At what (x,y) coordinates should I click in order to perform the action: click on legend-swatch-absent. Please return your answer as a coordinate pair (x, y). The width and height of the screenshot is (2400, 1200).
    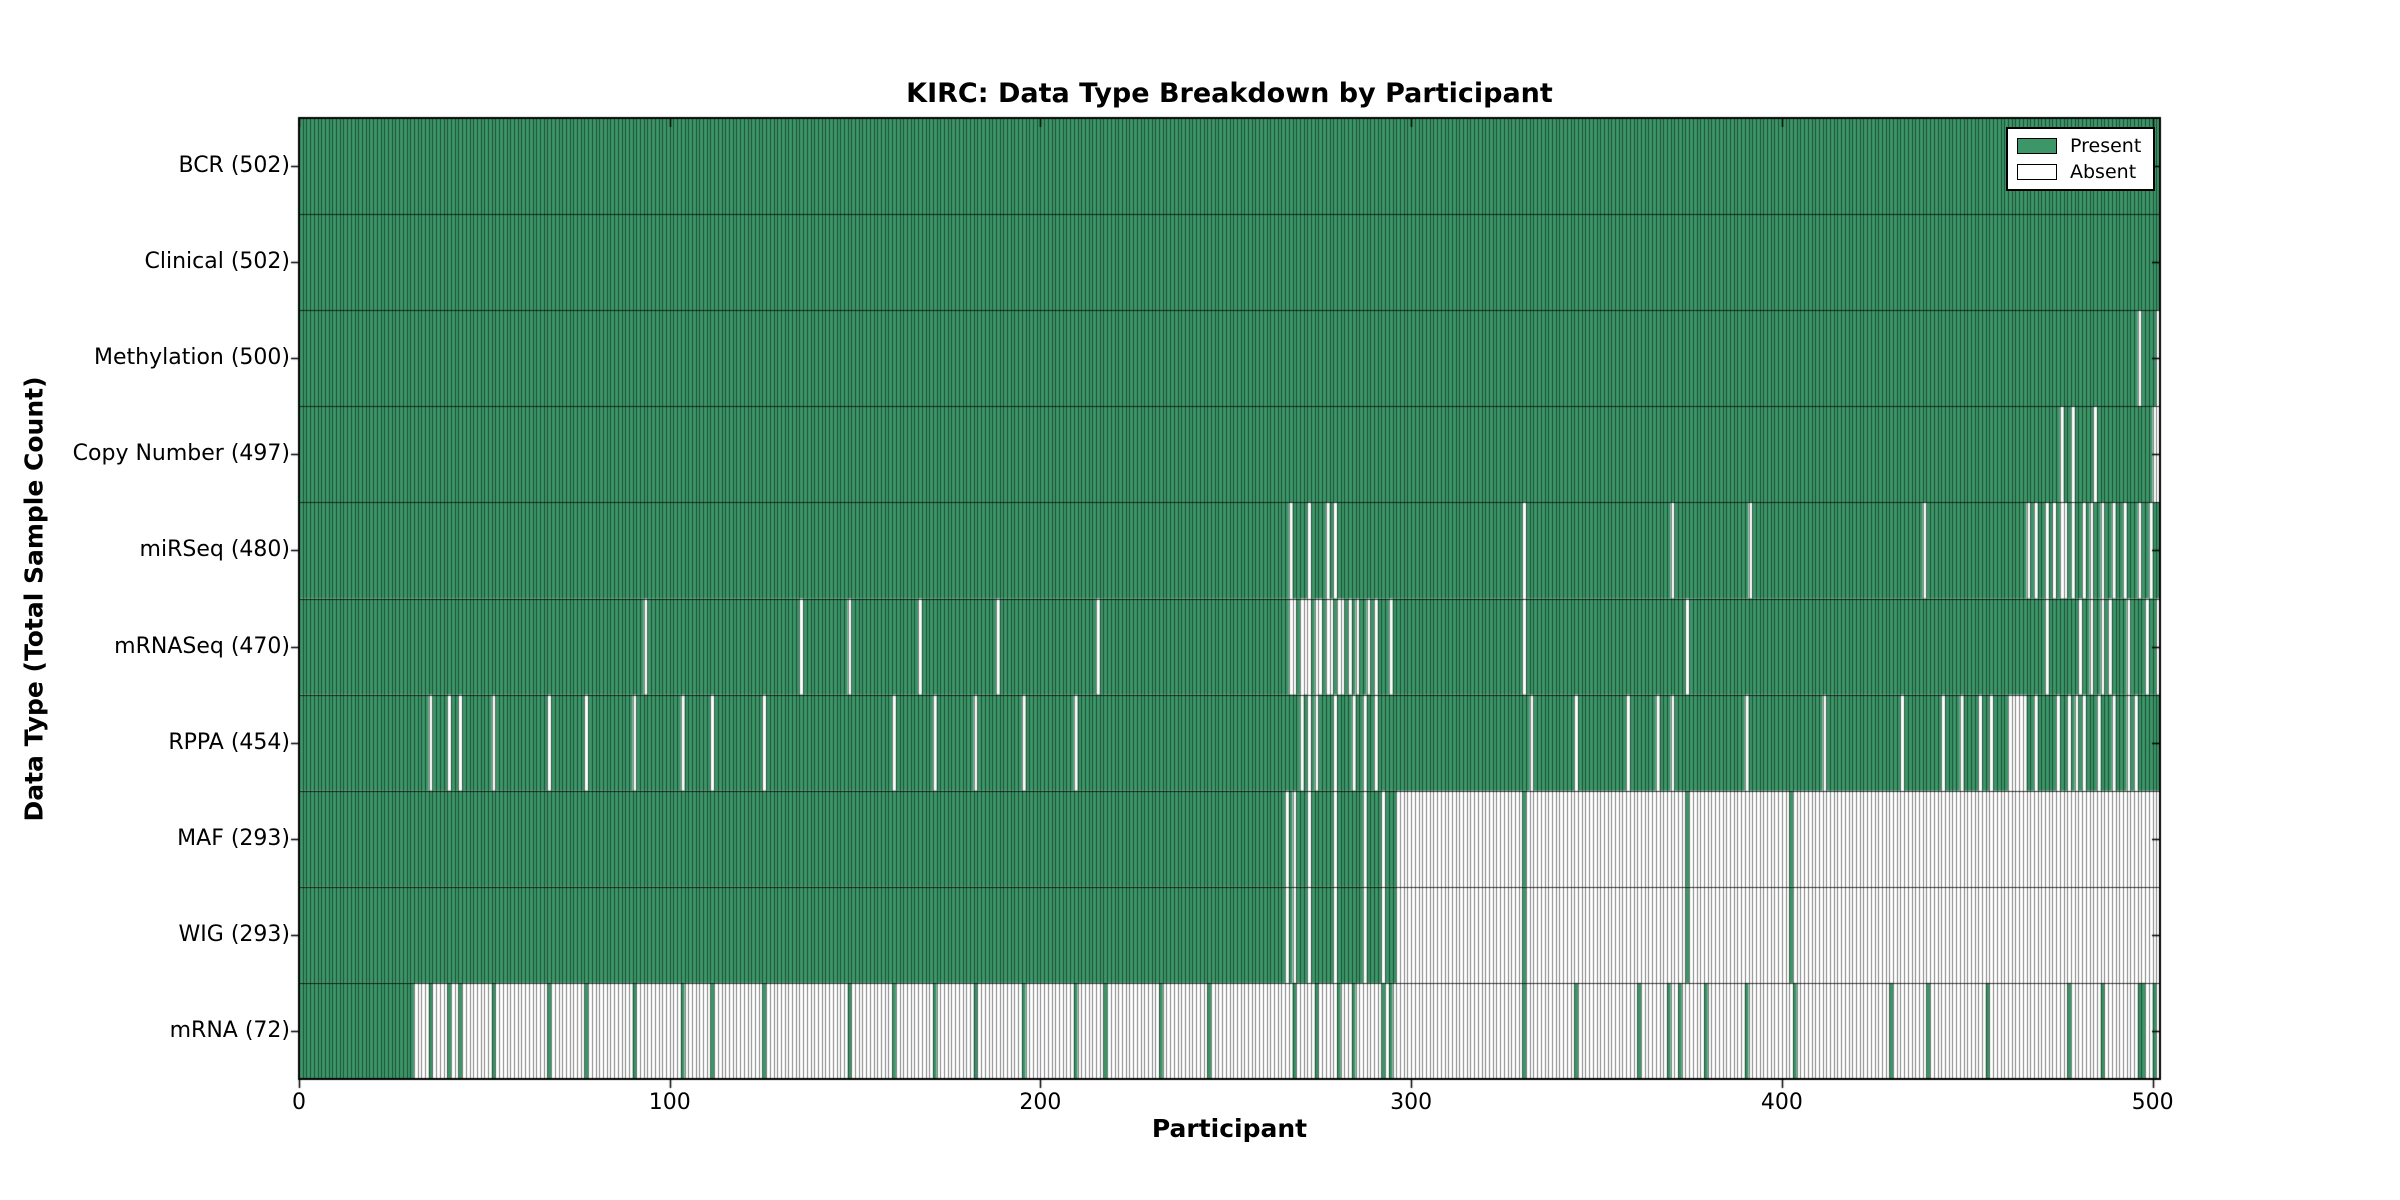
    Looking at the image, I should click on (2037, 172).